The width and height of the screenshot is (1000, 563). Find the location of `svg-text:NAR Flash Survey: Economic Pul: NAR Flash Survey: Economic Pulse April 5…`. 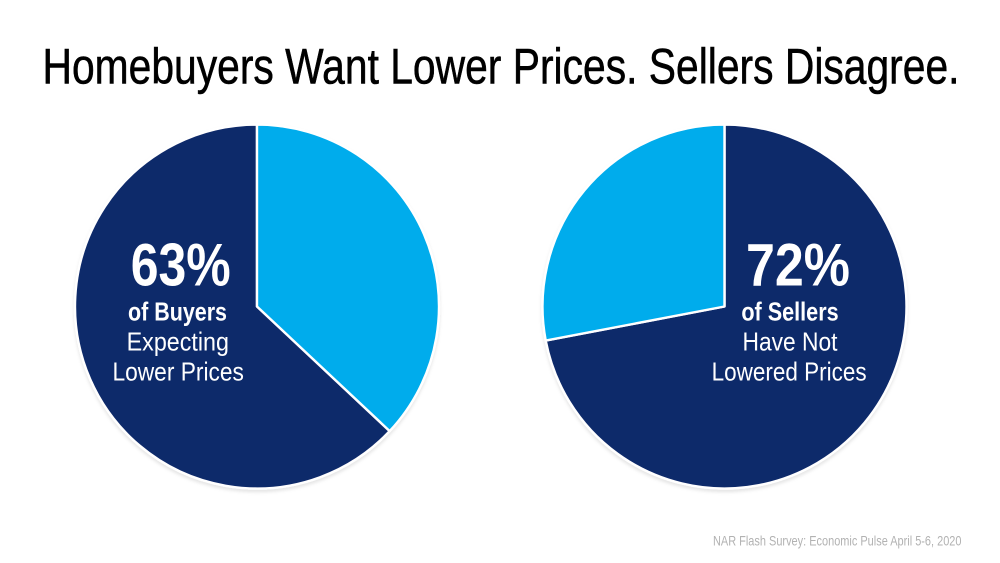

svg-text:NAR Flash Survey: Economic Pul: NAR Flash Survey: Economic Pulse April 5… is located at coordinates (837, 541).